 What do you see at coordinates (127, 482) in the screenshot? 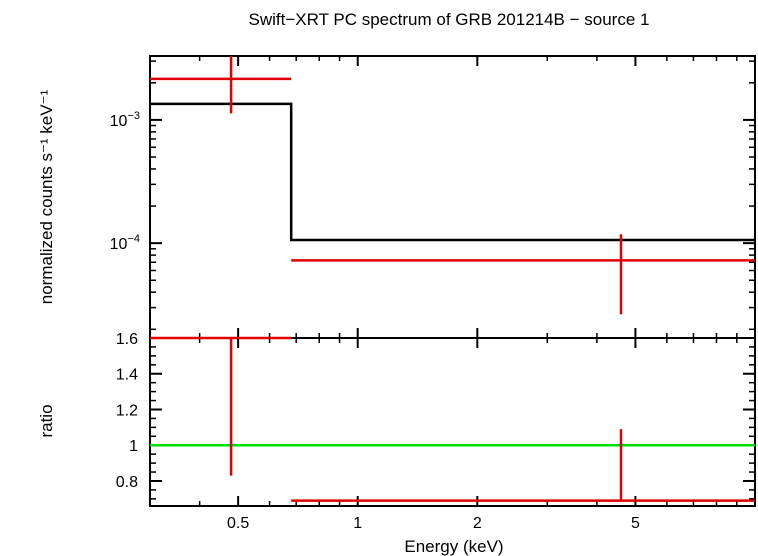
I see `ratio-y-tick-label: 0.8` at bounding box center [127, 482].